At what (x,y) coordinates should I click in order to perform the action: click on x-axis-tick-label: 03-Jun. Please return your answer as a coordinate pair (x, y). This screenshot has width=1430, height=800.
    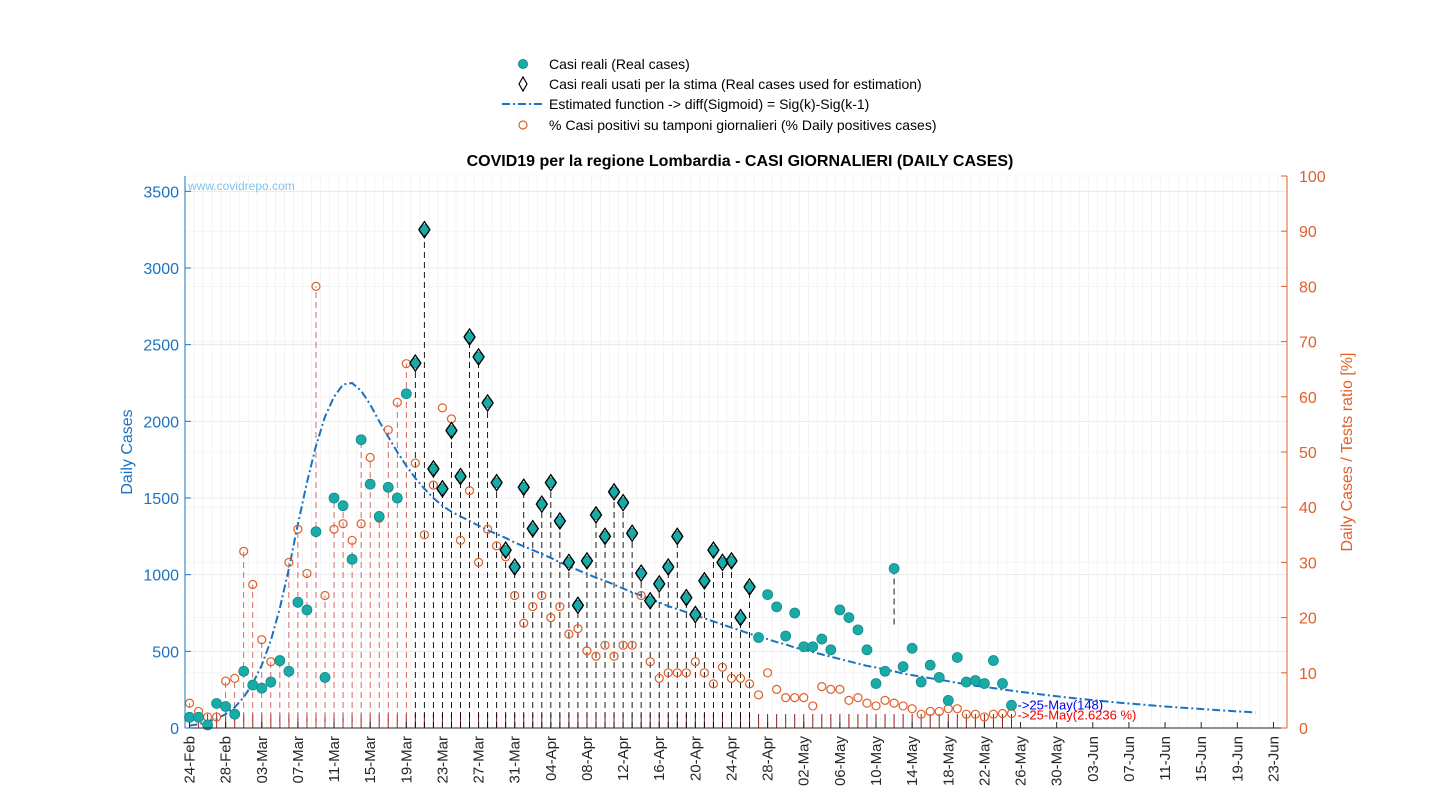
    Looking at the image, I should click on (1093, 759).